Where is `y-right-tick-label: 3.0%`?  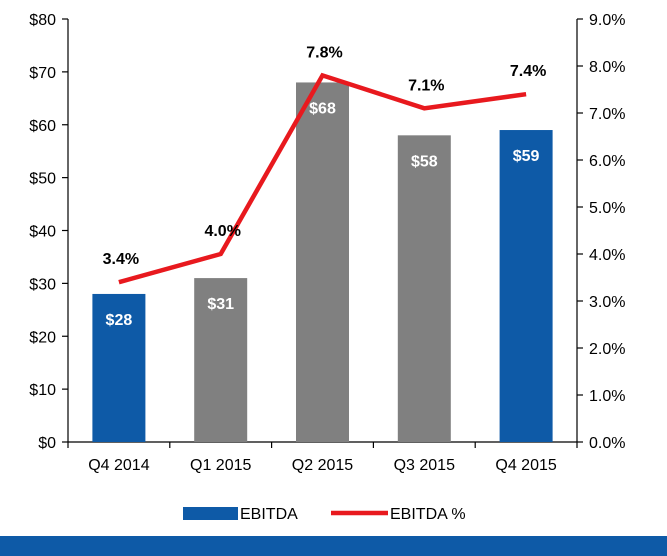 y-right-tick-label: 3.0% is located at coordinates (607, 302).